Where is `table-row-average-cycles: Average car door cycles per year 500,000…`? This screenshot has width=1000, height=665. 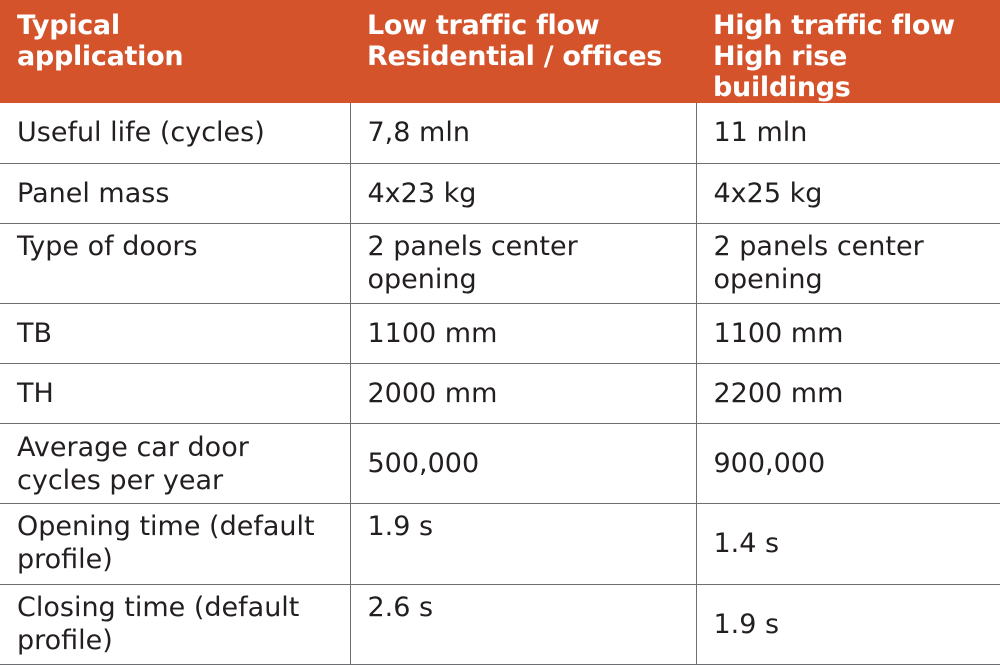 table-row-average-cycles: Average car door cycles per year 500,000… is located at coordinates (500, 464).